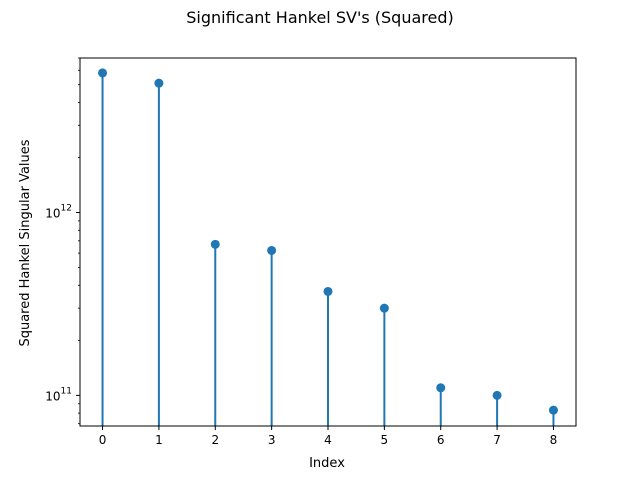 The height and width of the screenshot is (480, 640). Describe the element at coordinates (159, 440) in the screenshot. I see `x-tick-label: 1` at that location.